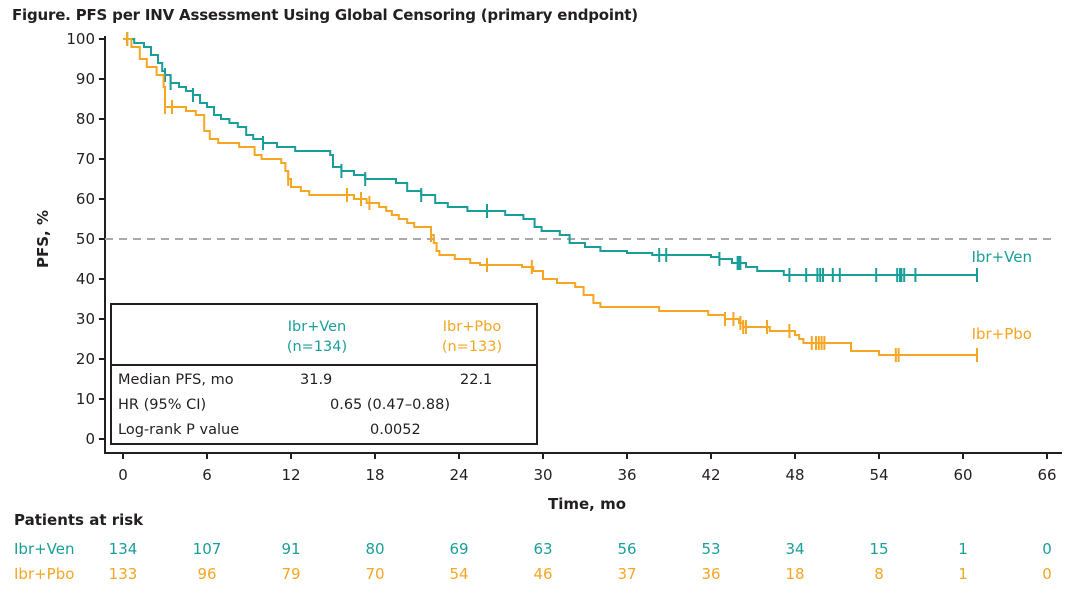  What do you see at coordinates (85, 119) in the screenshot?
I see `y-tick-label: 80` at bounding box center [85, 119].